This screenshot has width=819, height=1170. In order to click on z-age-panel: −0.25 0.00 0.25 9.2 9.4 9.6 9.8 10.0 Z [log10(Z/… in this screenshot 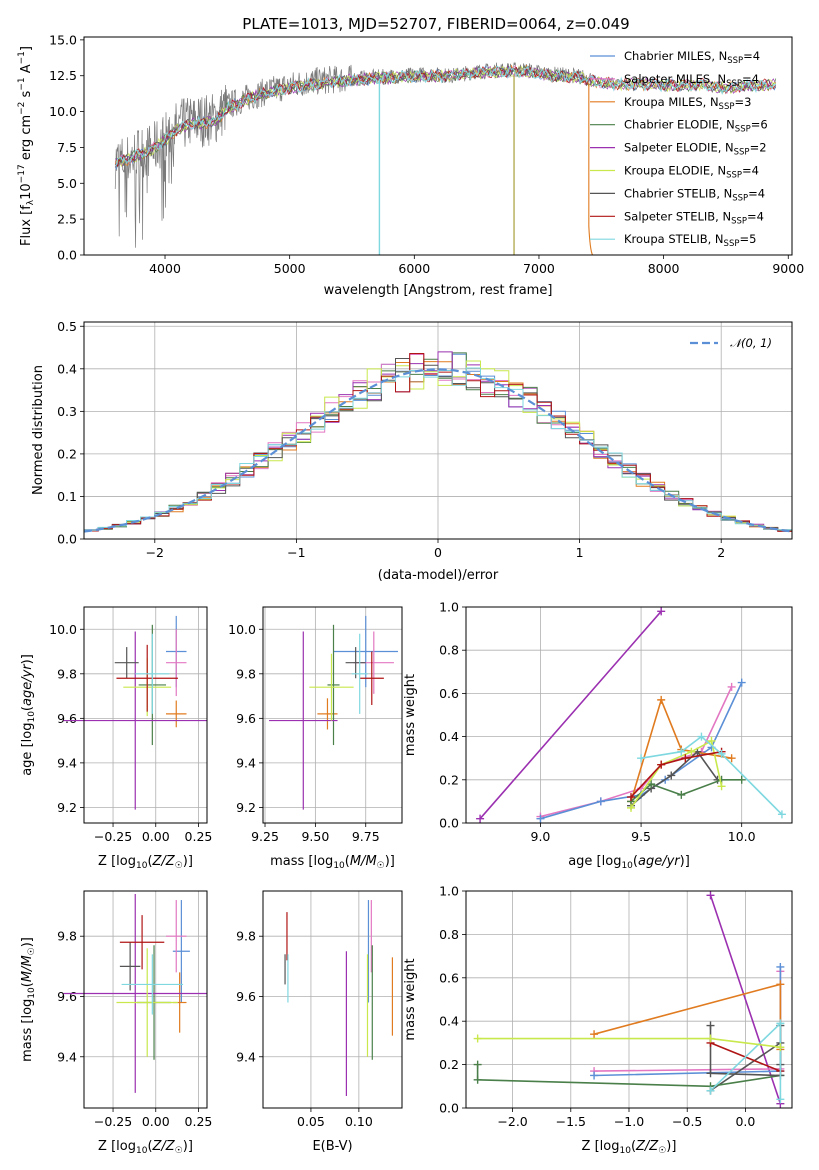, I will do `click(116, 738)`.